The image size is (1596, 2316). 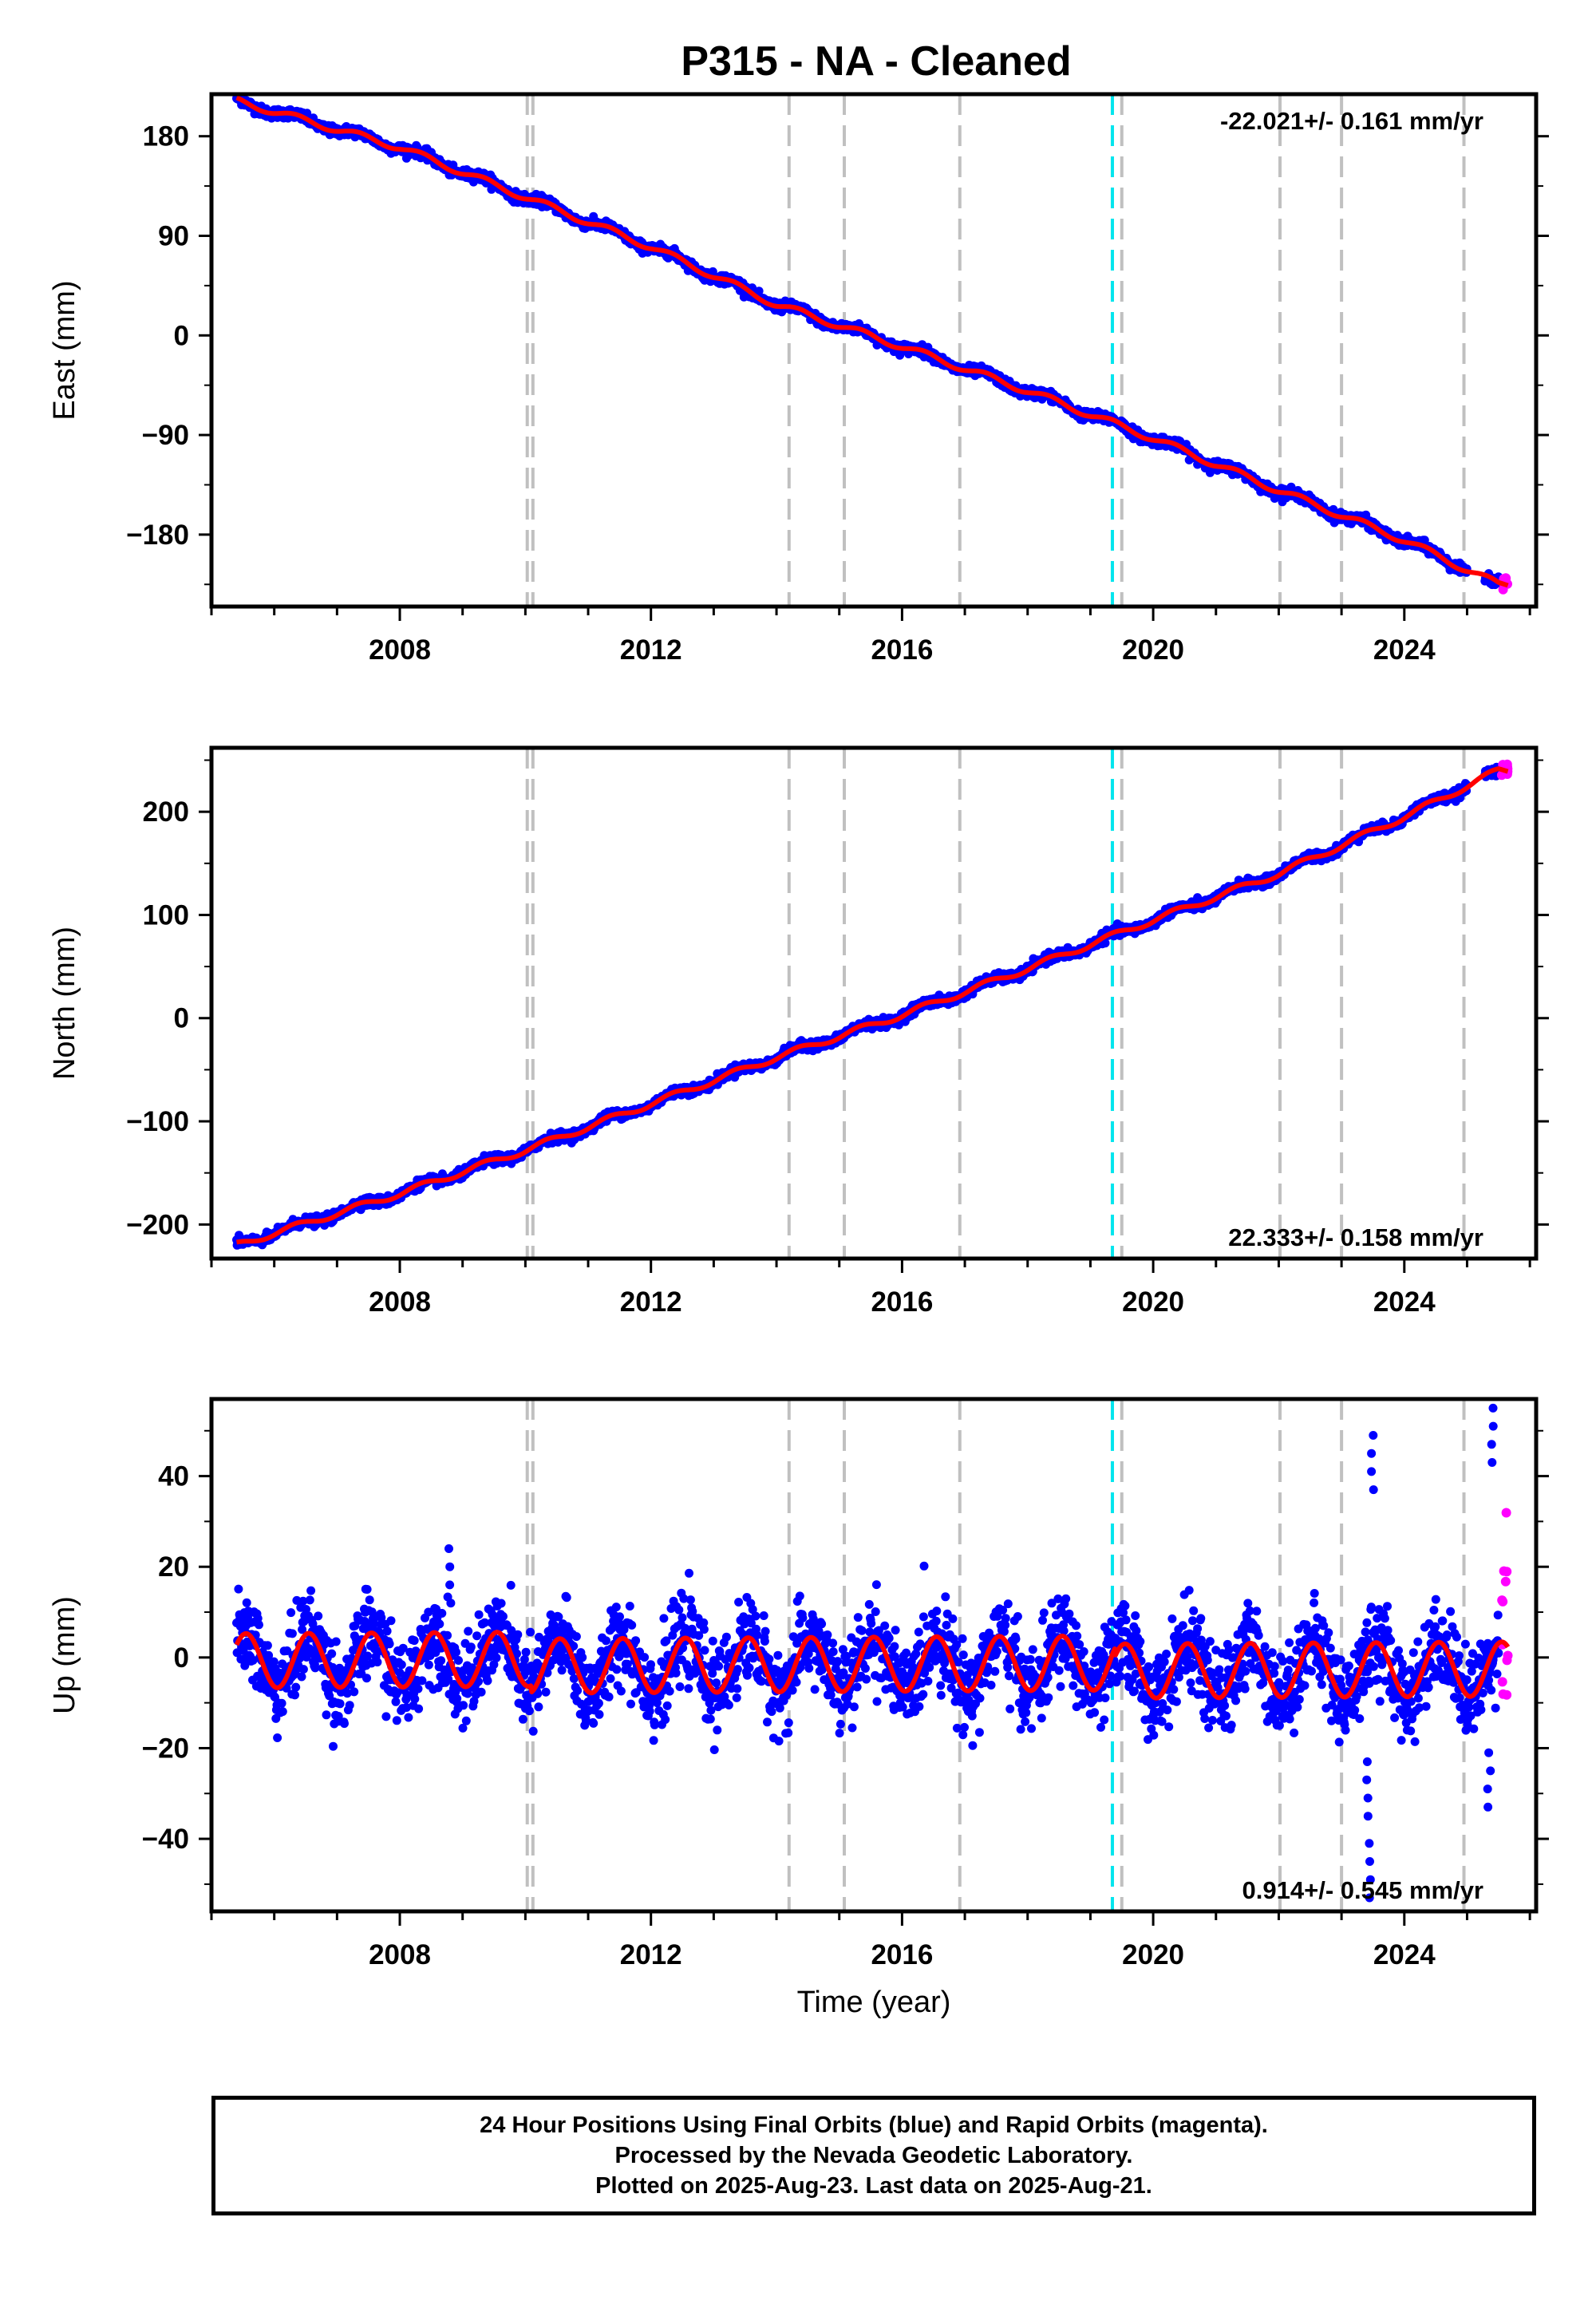 I want to click on y-tick-label: −180, so click(x=157, y=535).